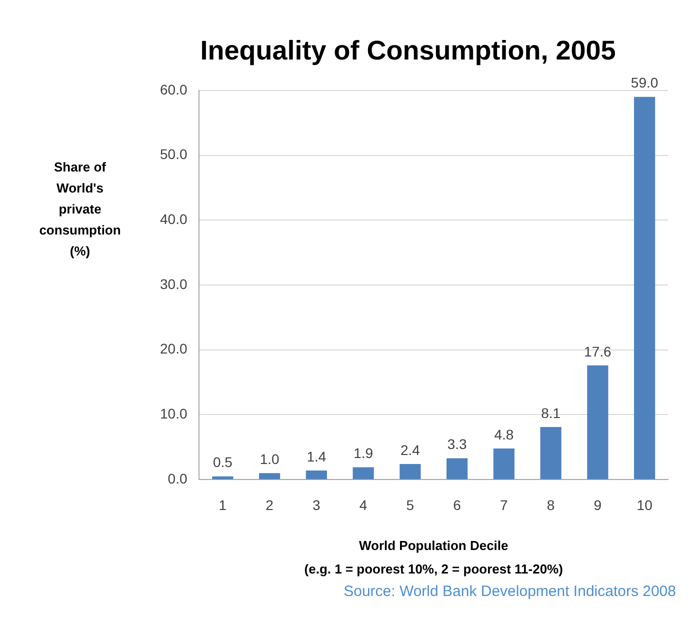 The image size is (696, 637). I want to click on chart-title: Inequality of Consumption, 2005, so click(408, 51).